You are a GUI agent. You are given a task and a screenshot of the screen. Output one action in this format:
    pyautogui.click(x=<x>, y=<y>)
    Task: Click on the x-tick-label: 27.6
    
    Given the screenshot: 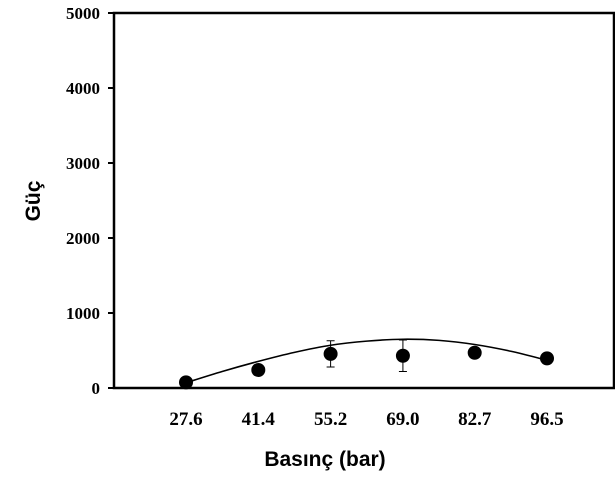 What is the action you would take?
    pyautogui.click(x=185, y=419)
    